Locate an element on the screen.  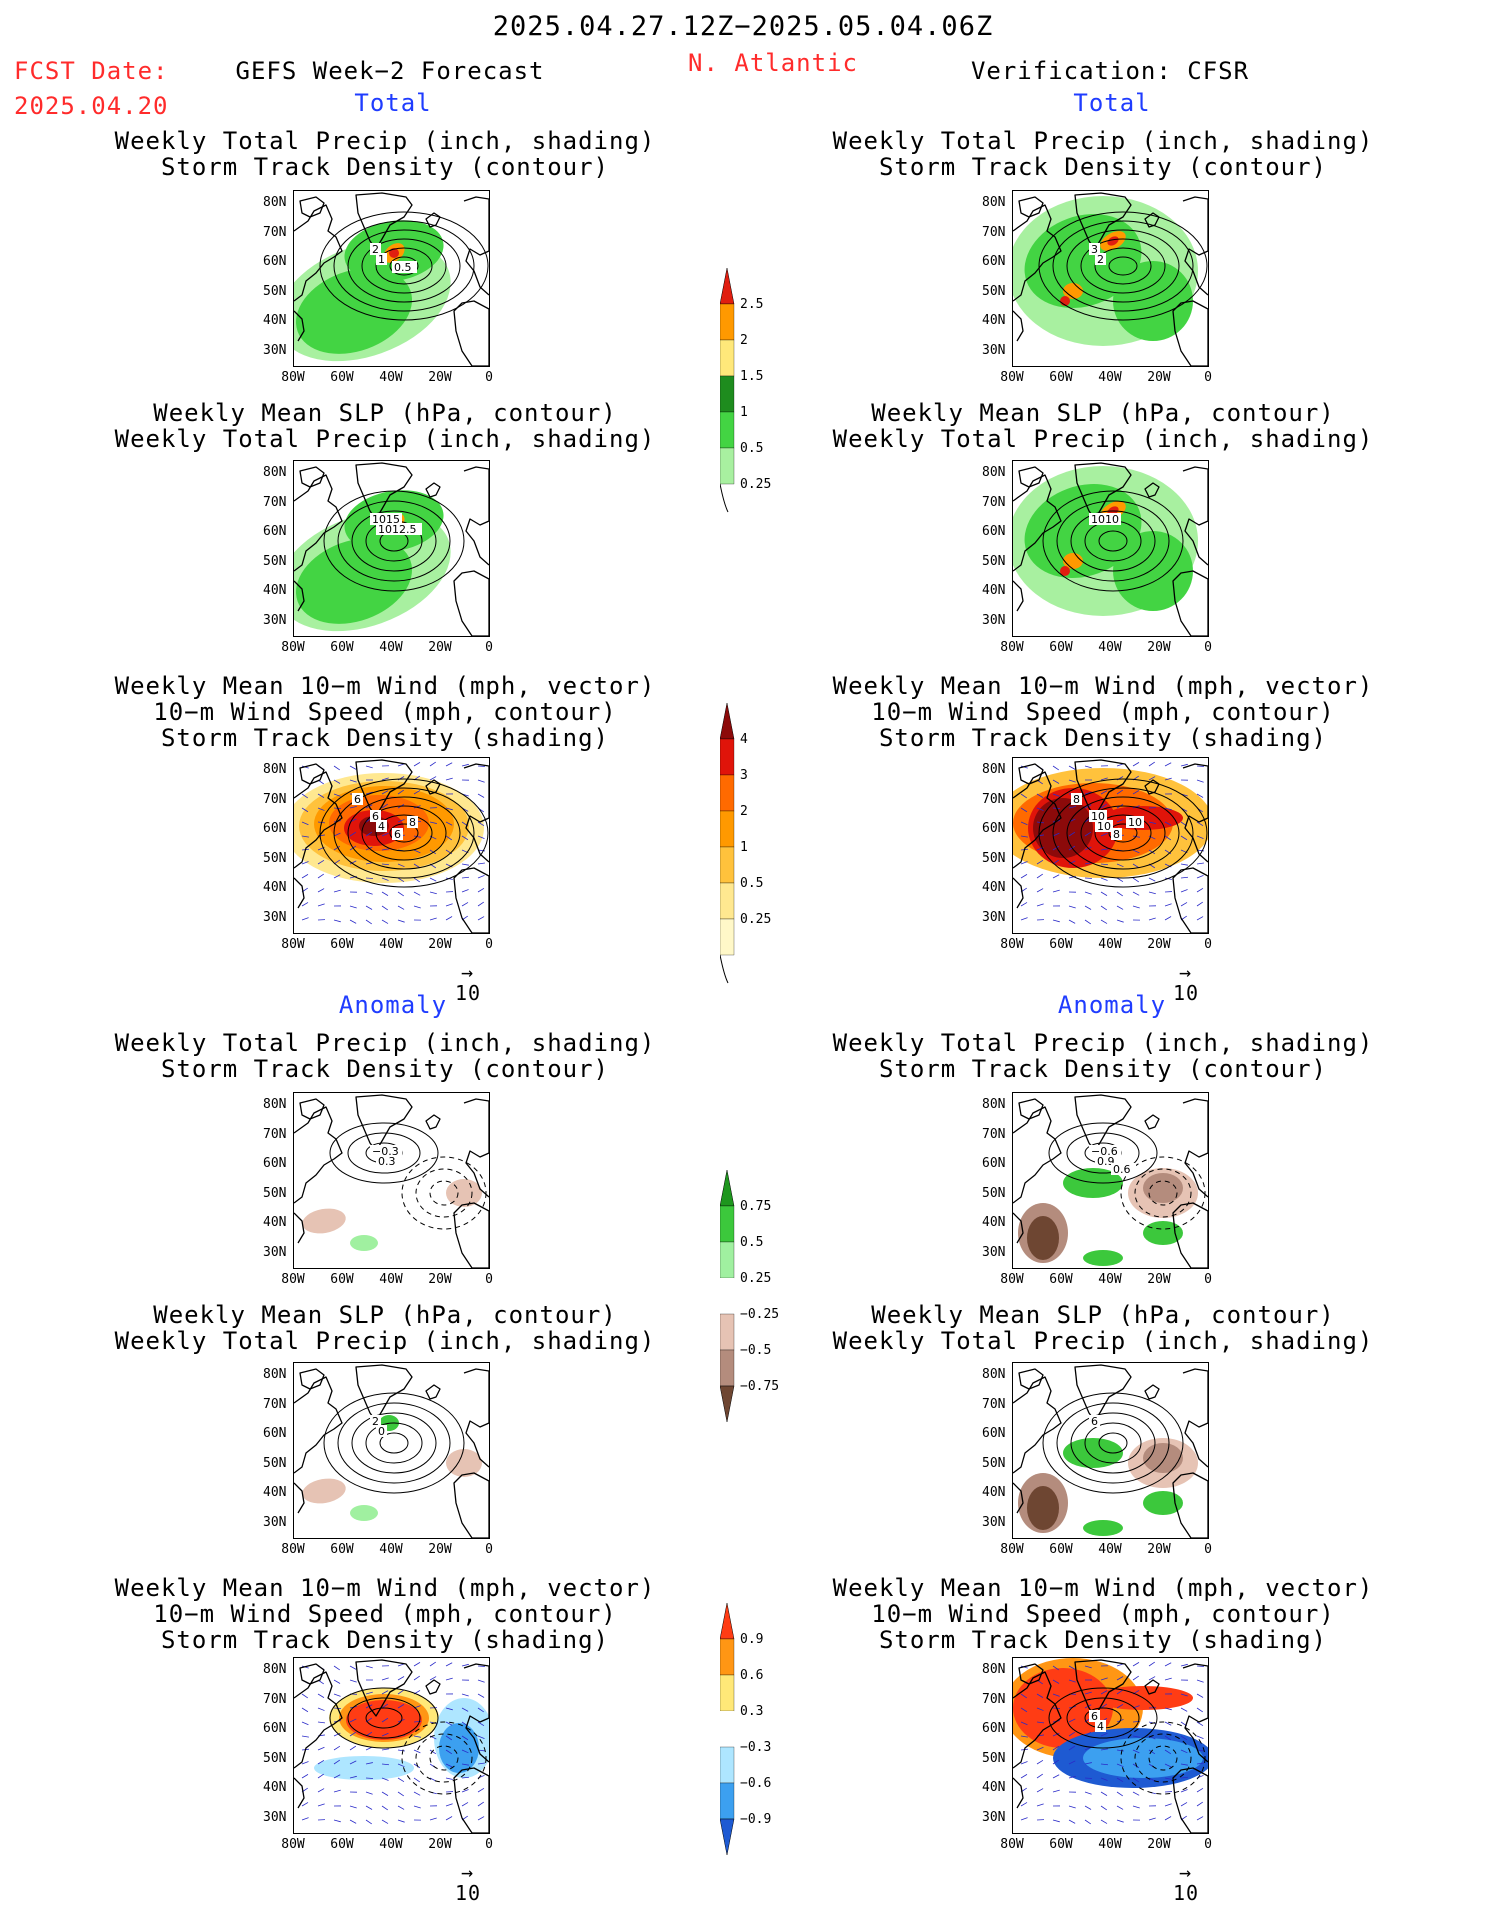
svg-text: 6 is located at coordinates (1094, 1421).